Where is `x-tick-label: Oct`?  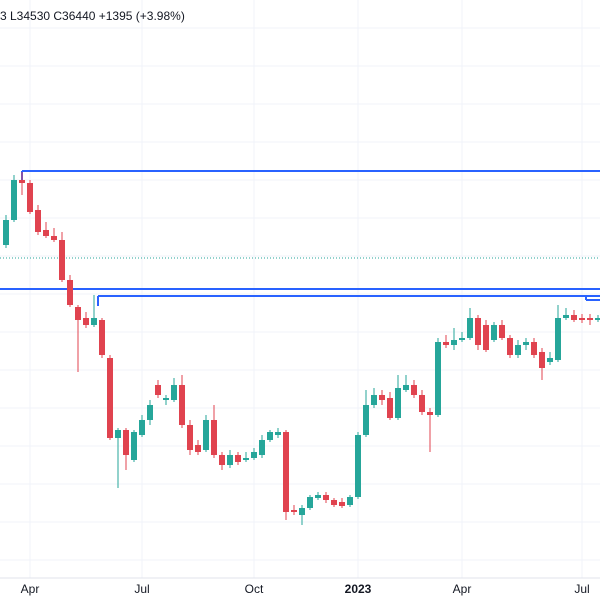
x-tick-label: Oct is located at coordinates (254, 589).